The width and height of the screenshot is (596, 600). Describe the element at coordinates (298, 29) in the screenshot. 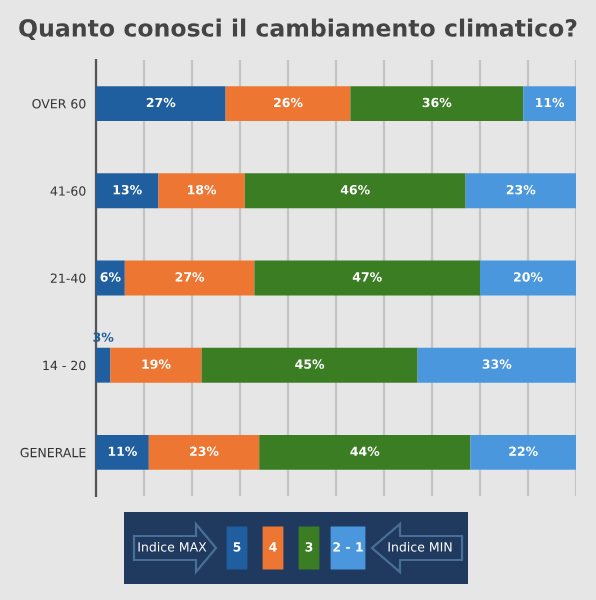

I see `chart-title: Quanto conosci il cambiamento climatico?` at that location.